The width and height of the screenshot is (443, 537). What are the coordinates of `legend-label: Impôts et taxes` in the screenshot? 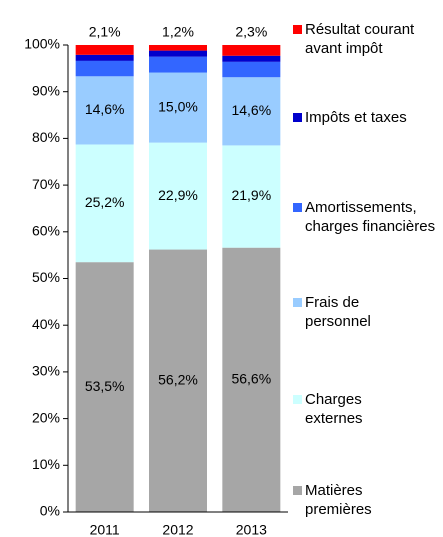 It's located at (356, 117).